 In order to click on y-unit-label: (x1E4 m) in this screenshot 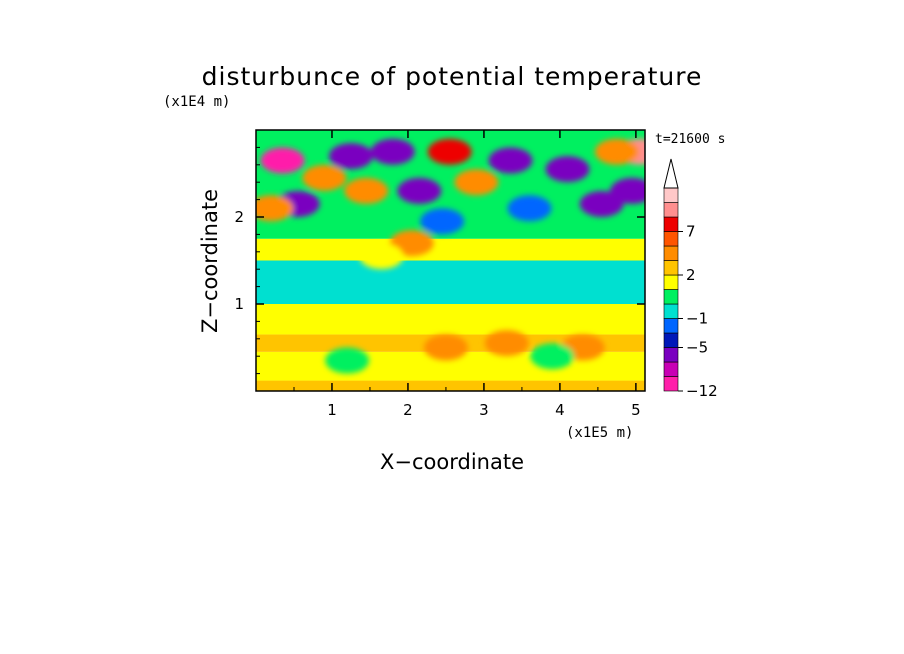, I will do `click(196, 102)`.